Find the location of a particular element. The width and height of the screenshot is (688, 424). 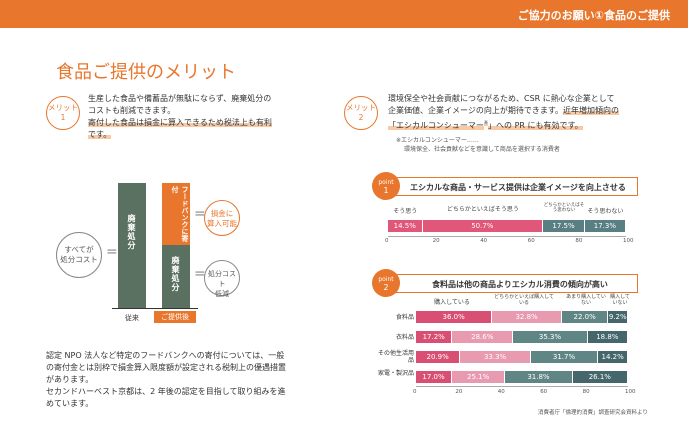

chart1-tick-4: 80 is located at coordinates (579, 241).